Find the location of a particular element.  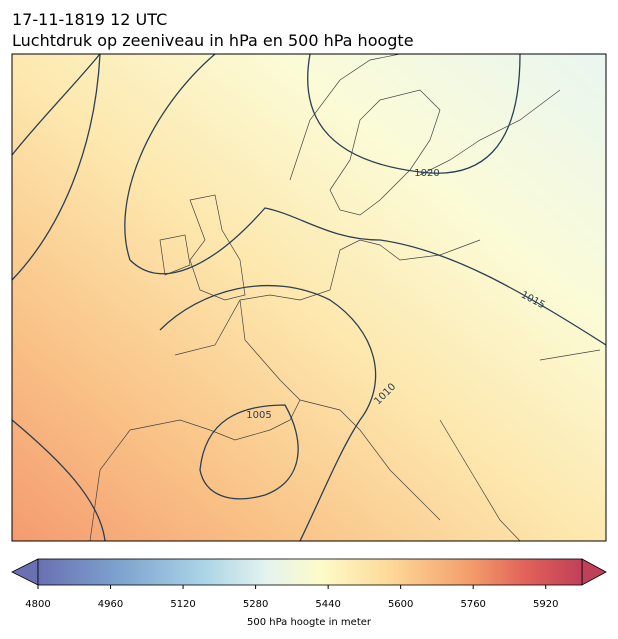

colorbar-bar is located at coordinates (310, 572).